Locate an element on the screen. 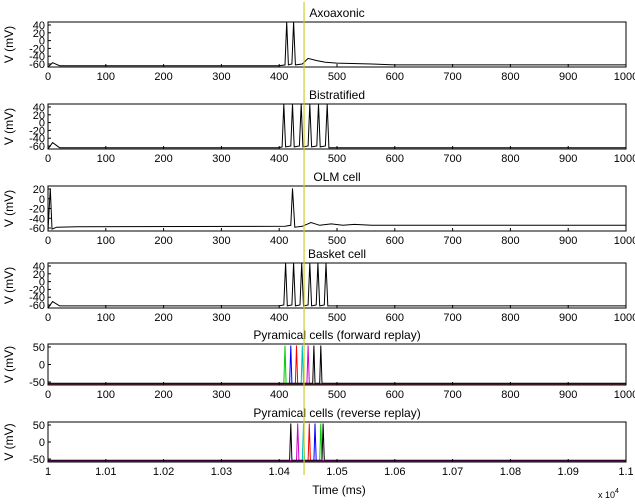 Image resolution: width=635 pixels, height=504 pixels. x-axis-multiplier: x 104 is located at coordinates (608, 494).